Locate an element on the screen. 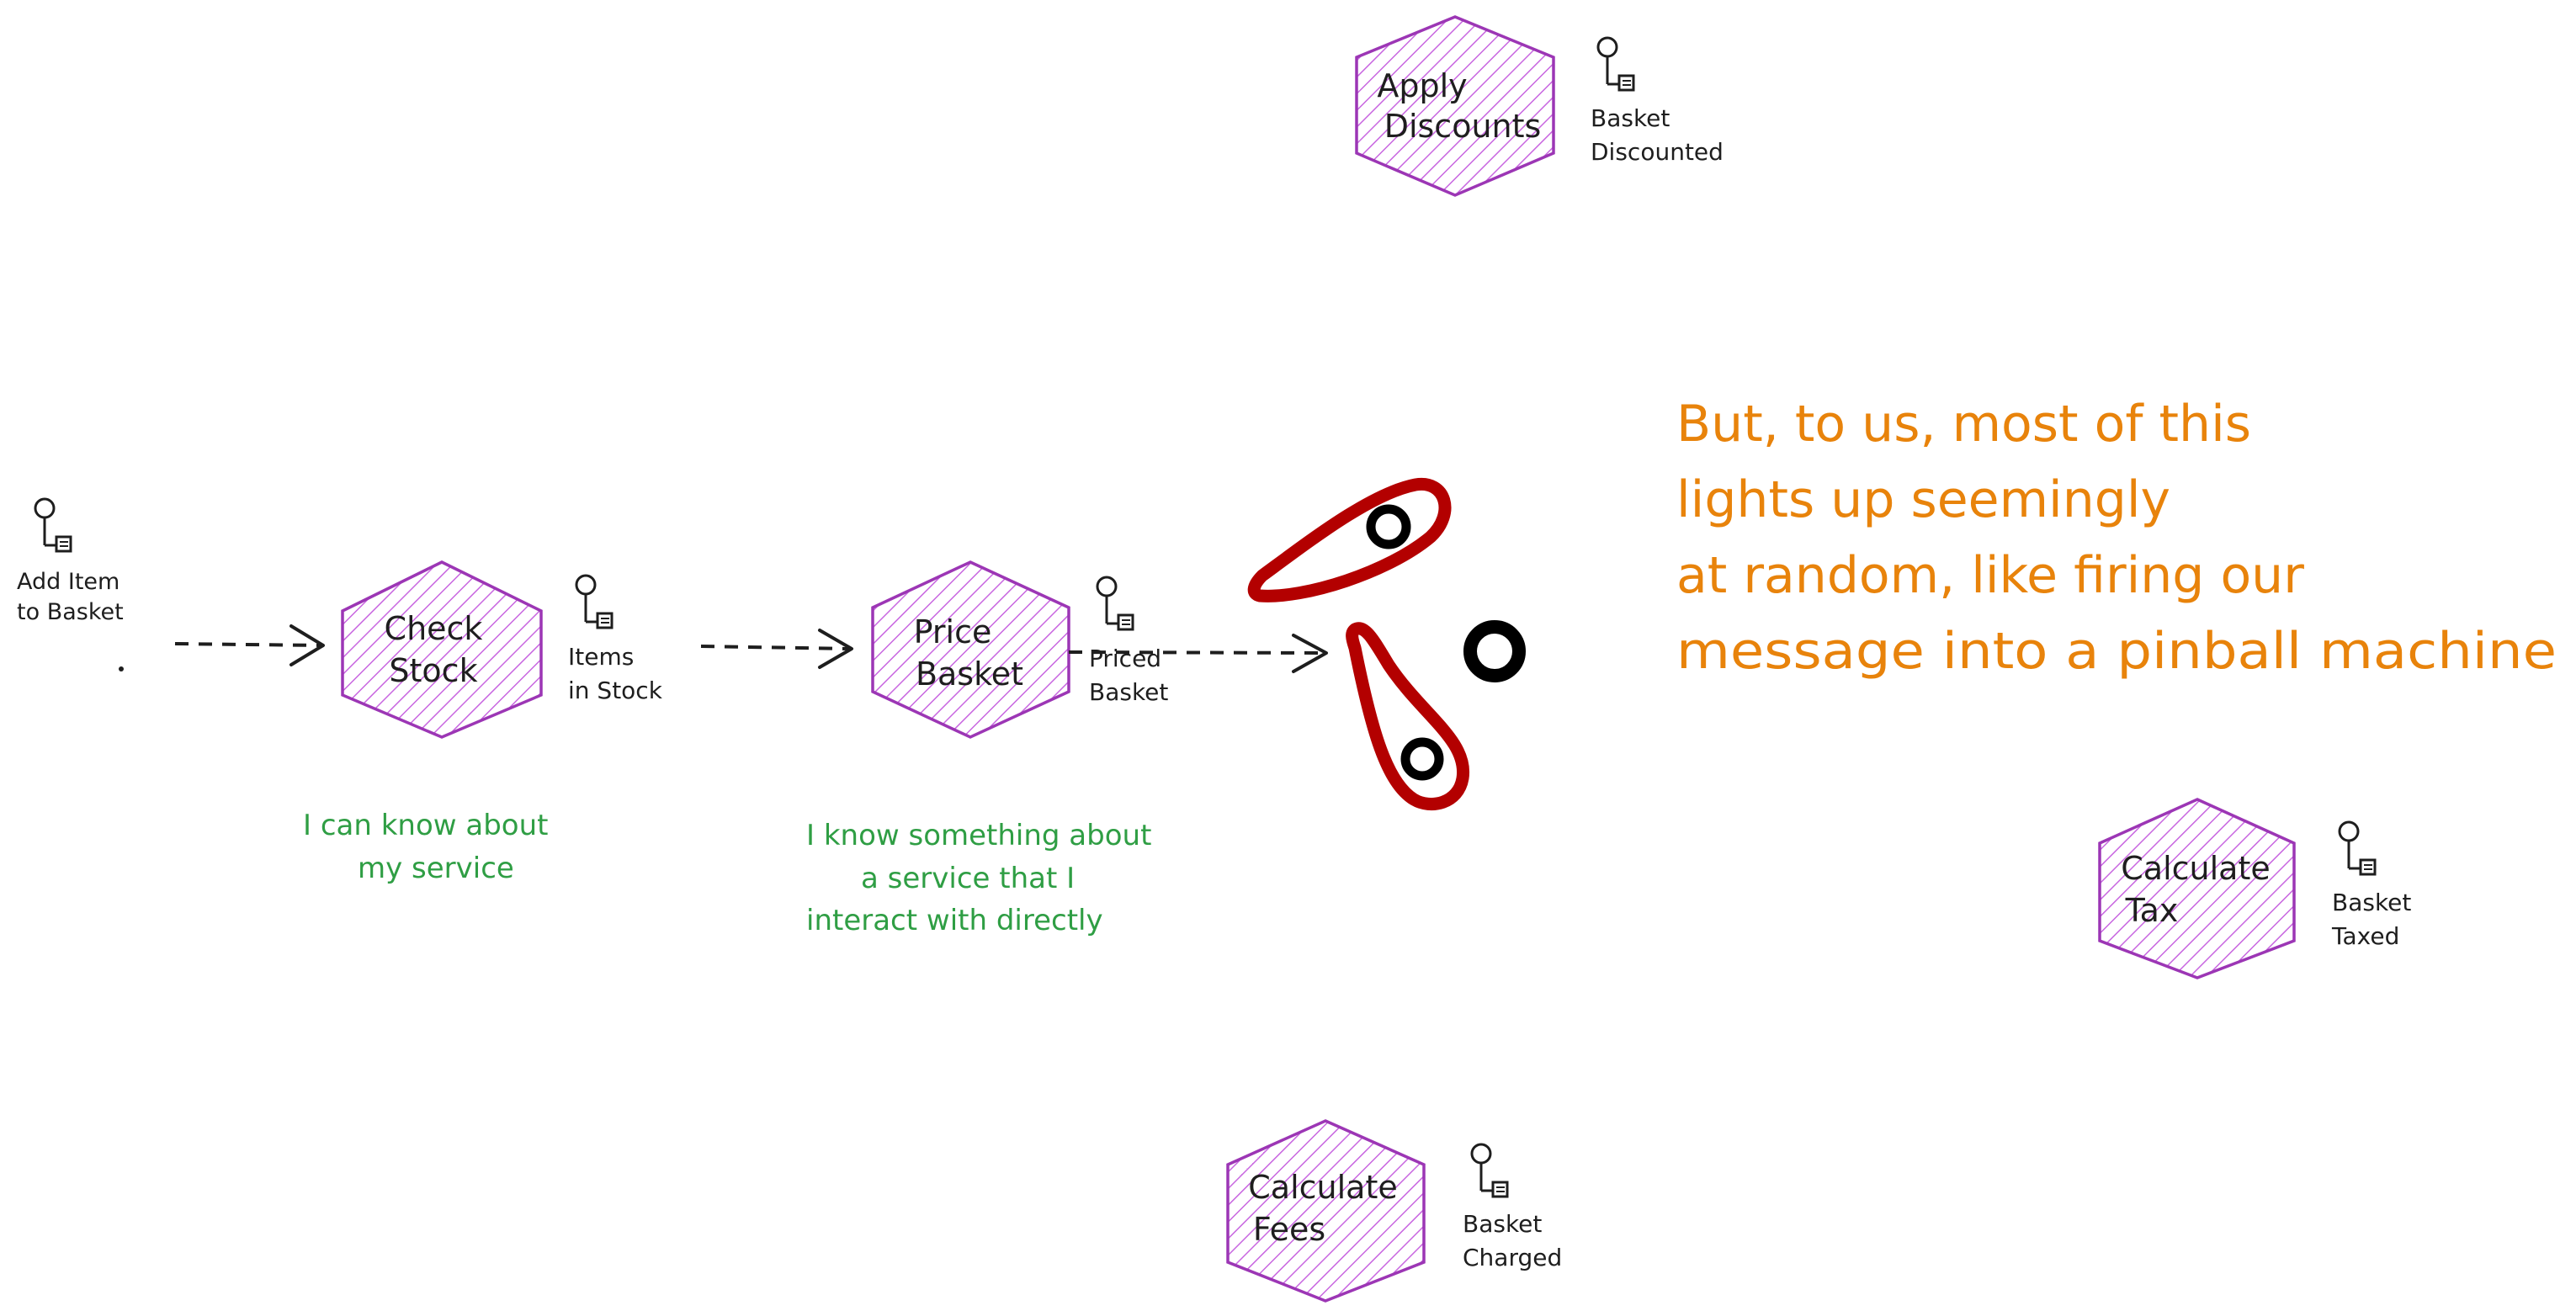 The height and width of the screenshot is (1311, 2576). service-calculate-fees-line1: Calculate is located at coordinates (1323, 1187).